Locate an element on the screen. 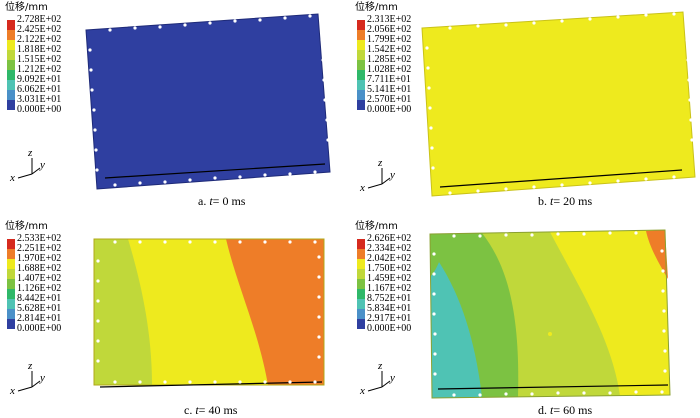 The image size is (700, 418). caption-value: = 60 ms is located at coordinates (573, 410).